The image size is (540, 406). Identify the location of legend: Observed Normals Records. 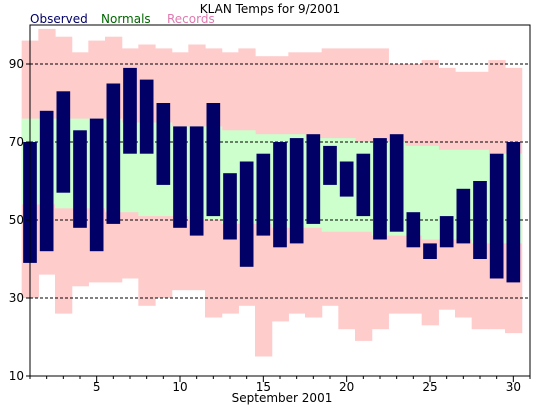
(122, 19).